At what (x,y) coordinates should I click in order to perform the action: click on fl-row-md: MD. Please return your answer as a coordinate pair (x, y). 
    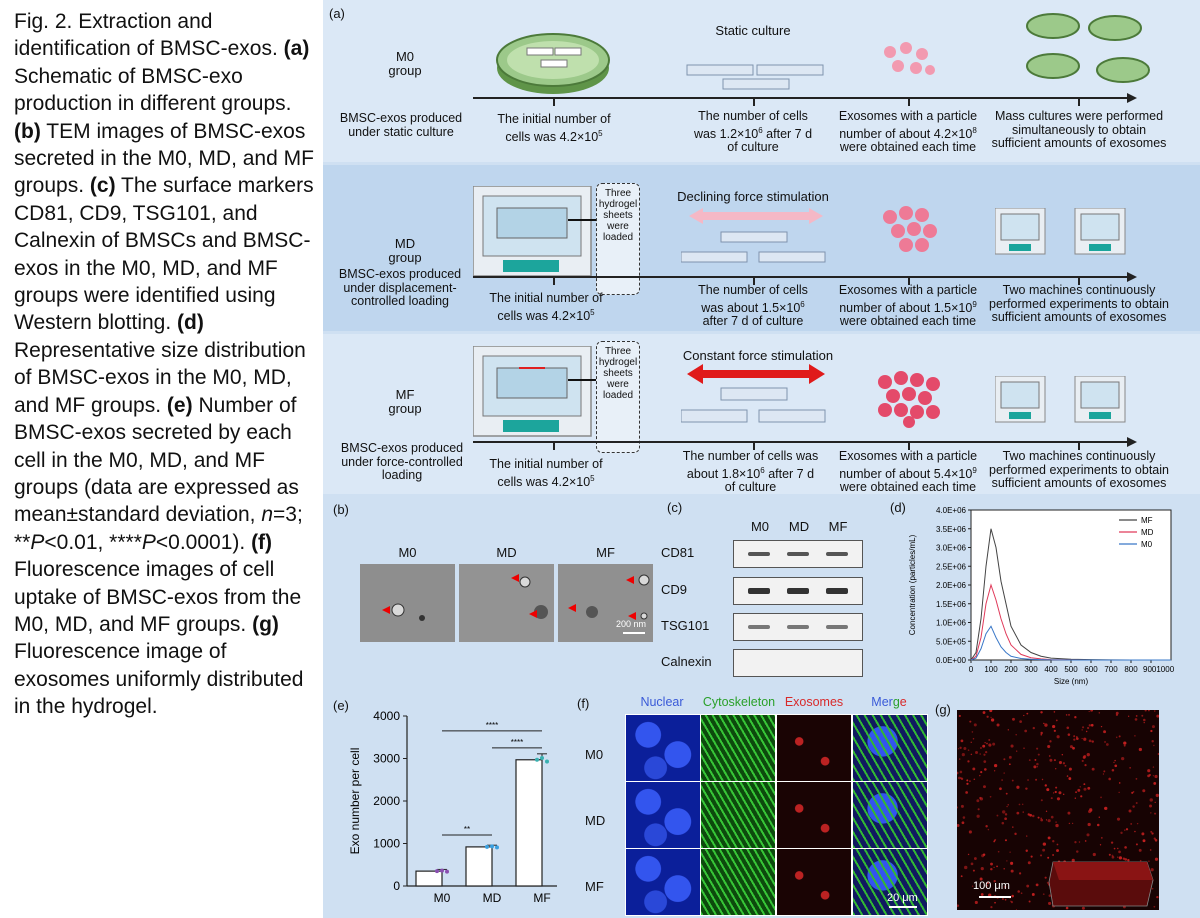
    Looking at the image, I should click on (595, 820).